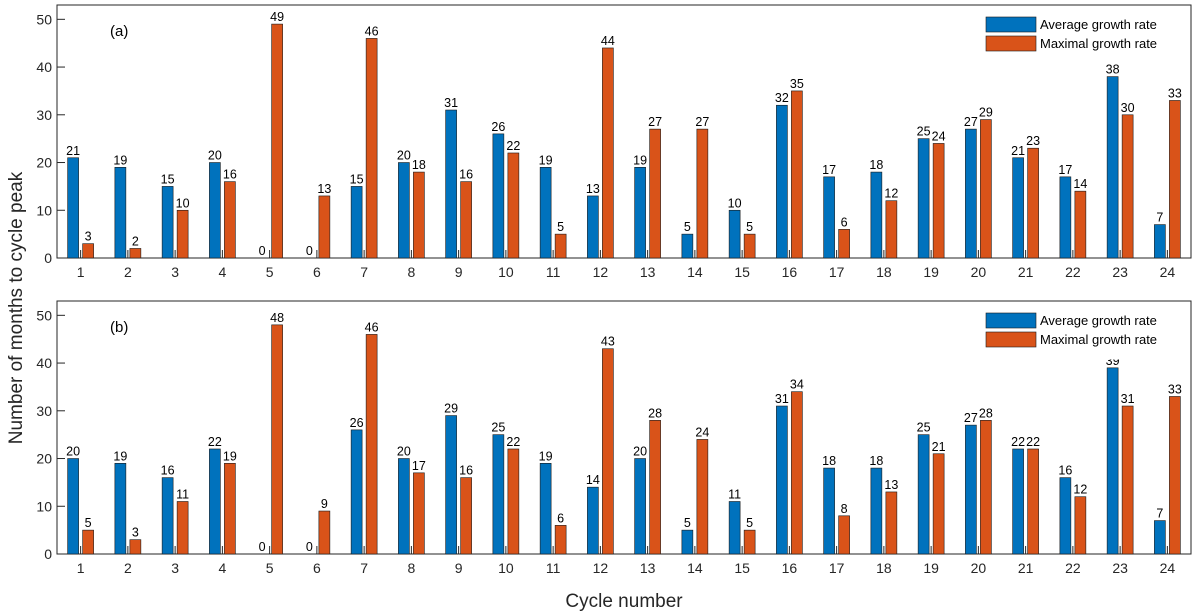 This screenshot has width=1200, height=616. What do you see at coordinates (451, 409) in the screenshot?
I see `data-label: 29` at bounding box center [451, 409].